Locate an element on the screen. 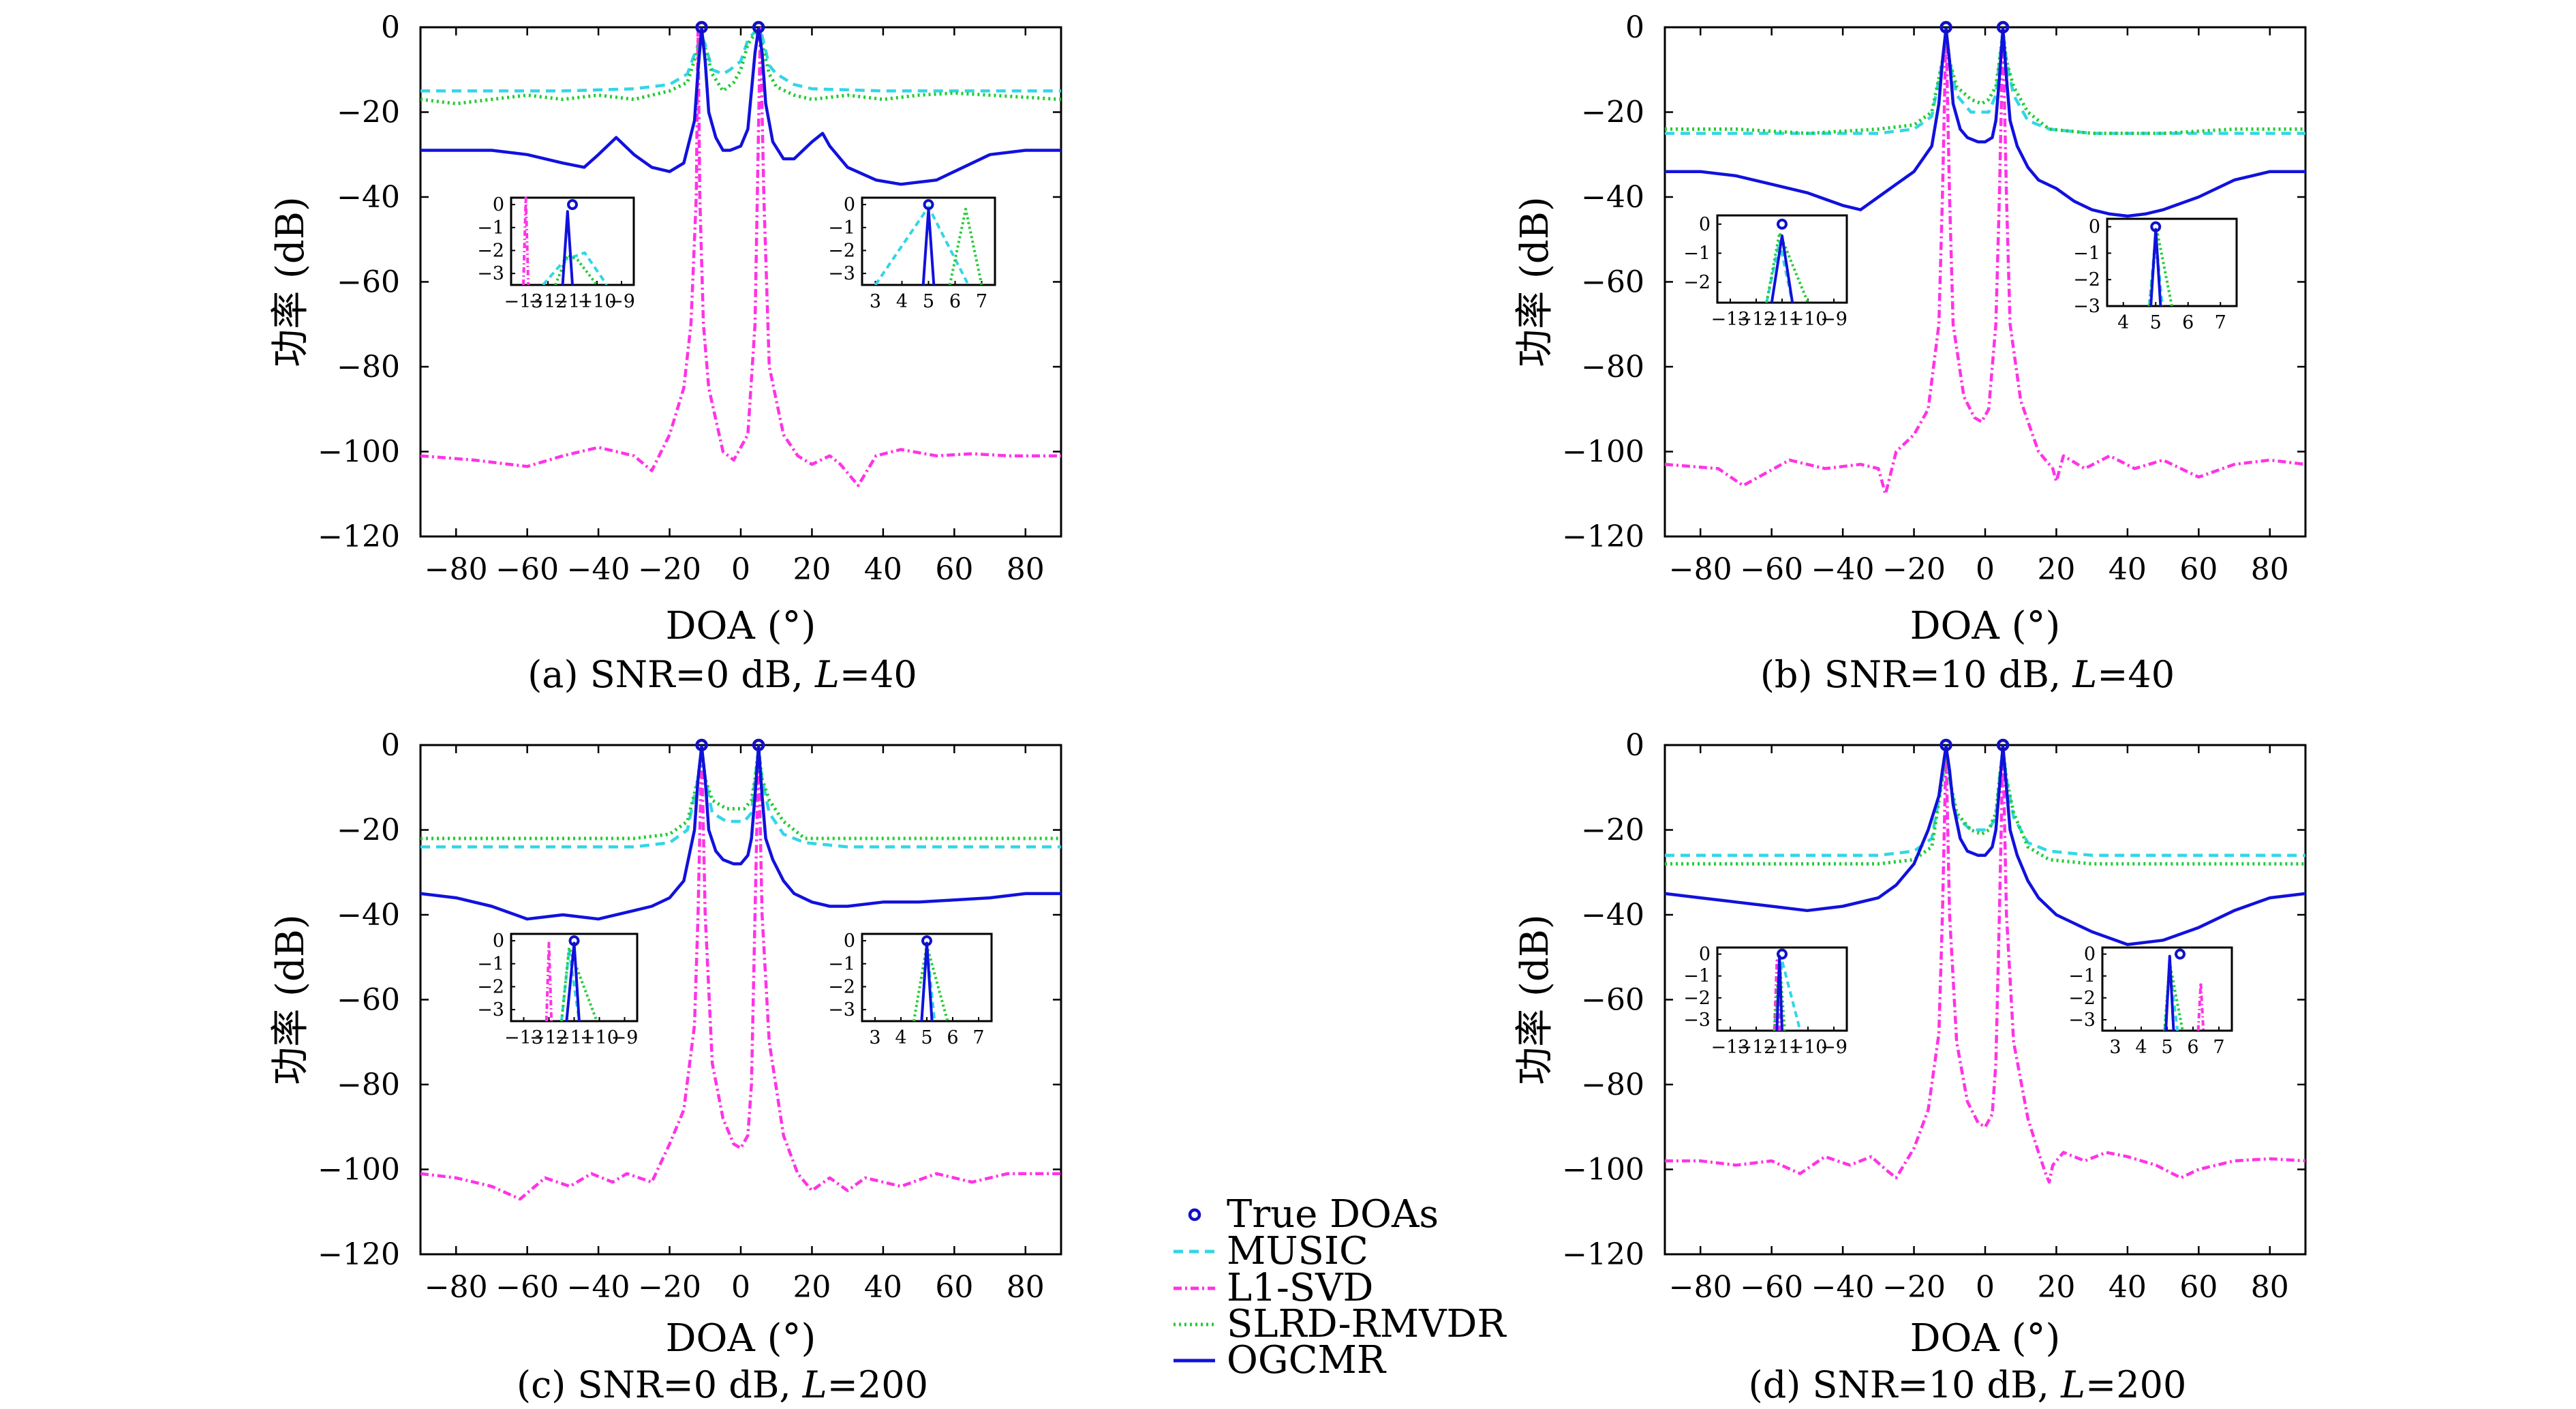 Image resolution: width=2576 pixels, height=1409 pixels. legend-entry-ogcmr: OGCMR is located at coordinates (1280, 1360).